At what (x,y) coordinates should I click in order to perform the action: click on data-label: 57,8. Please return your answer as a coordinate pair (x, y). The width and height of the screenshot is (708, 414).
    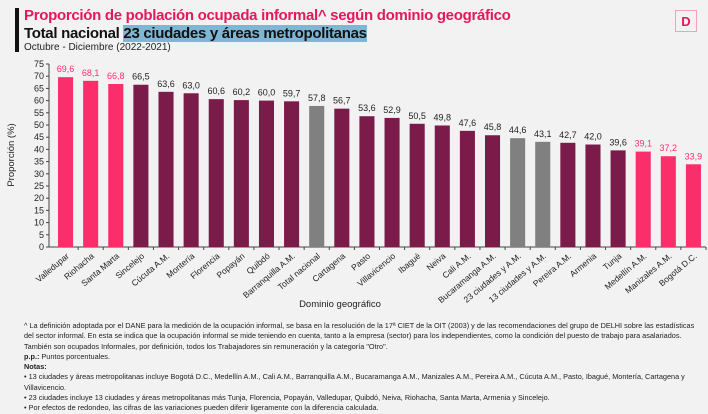
    Looking at the image, I should click on (317, 98).